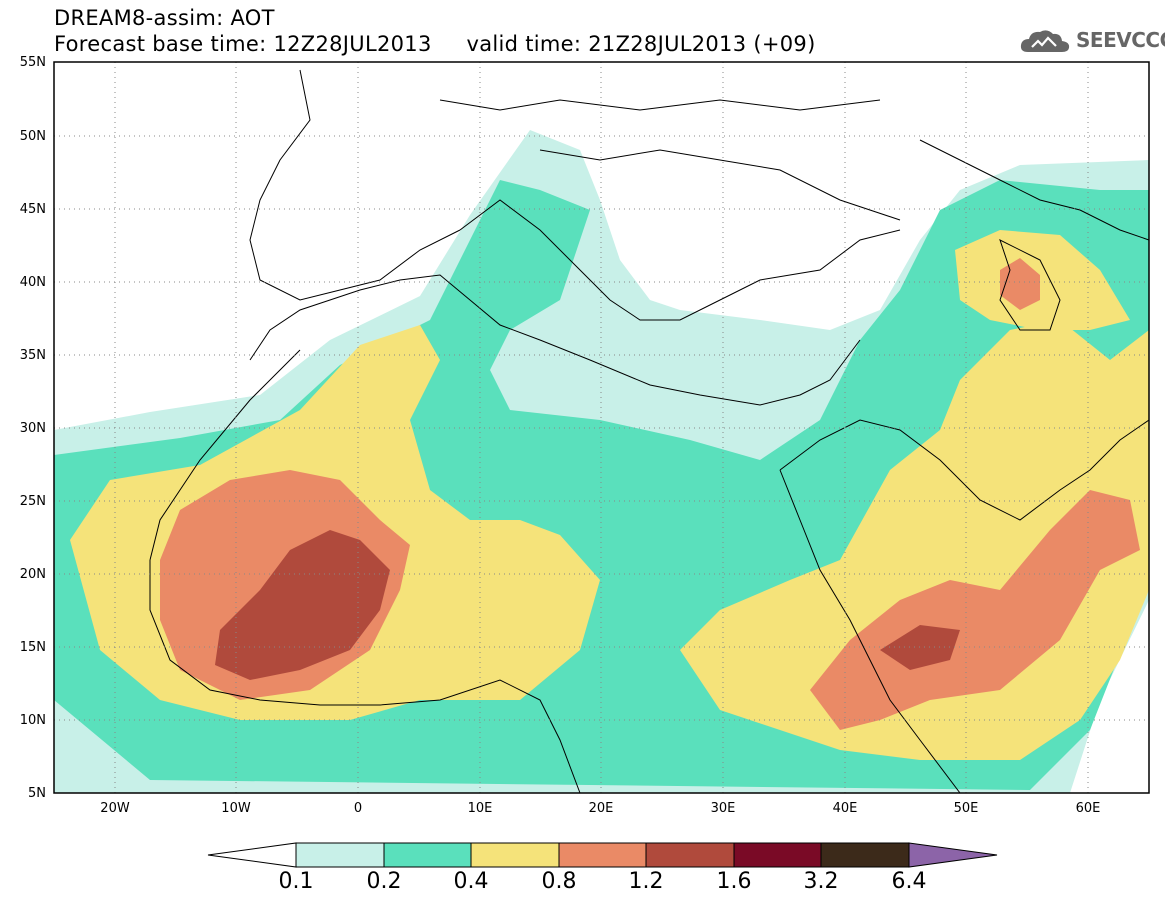  Describe the element at coordinates (821, 881) in the screenshot. I see `colorbar-label: 3.2` at that location.